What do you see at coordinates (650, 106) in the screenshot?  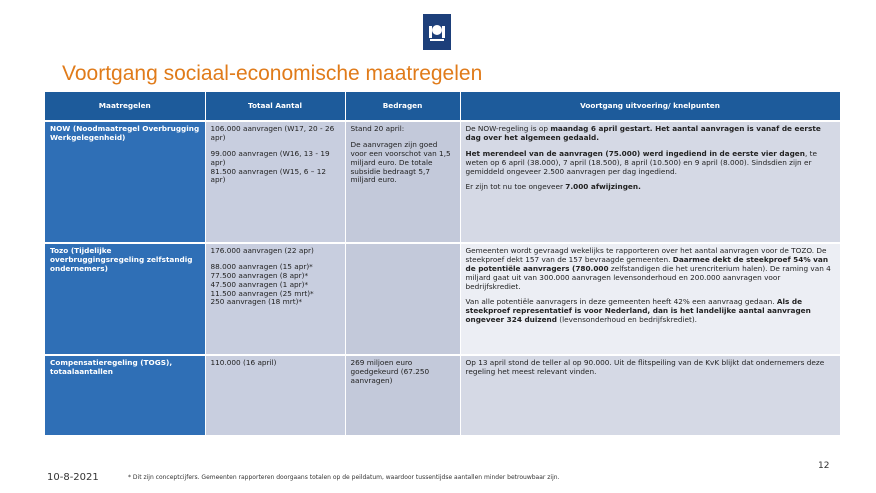 I see `column-header: Voortgang uitvoering/ knelpunten` at bounding box center [650, 106].